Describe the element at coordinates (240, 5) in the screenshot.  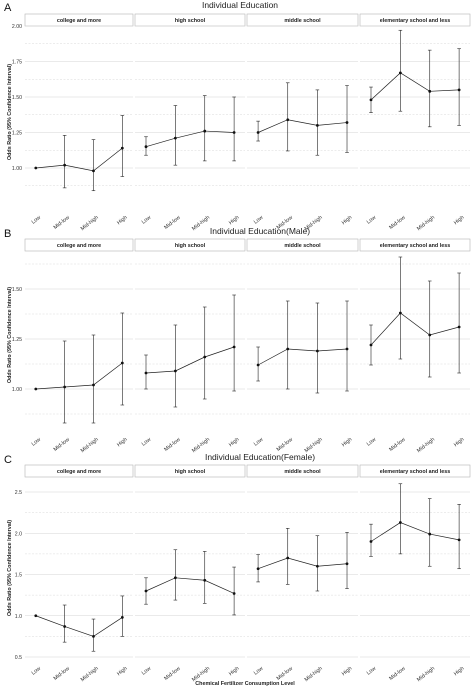
I see `panel-title: Individual Education` at that location.